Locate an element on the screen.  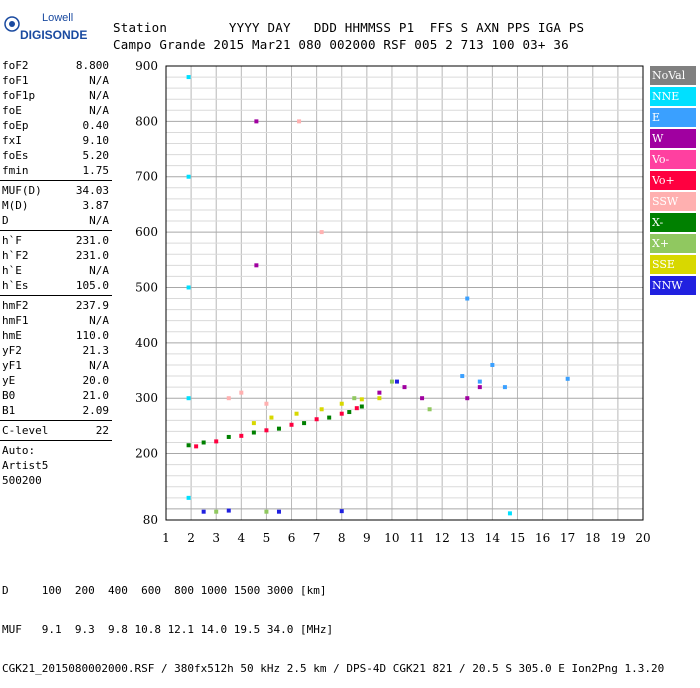
param-value: 3.87 is located at coordinates (96, 205).